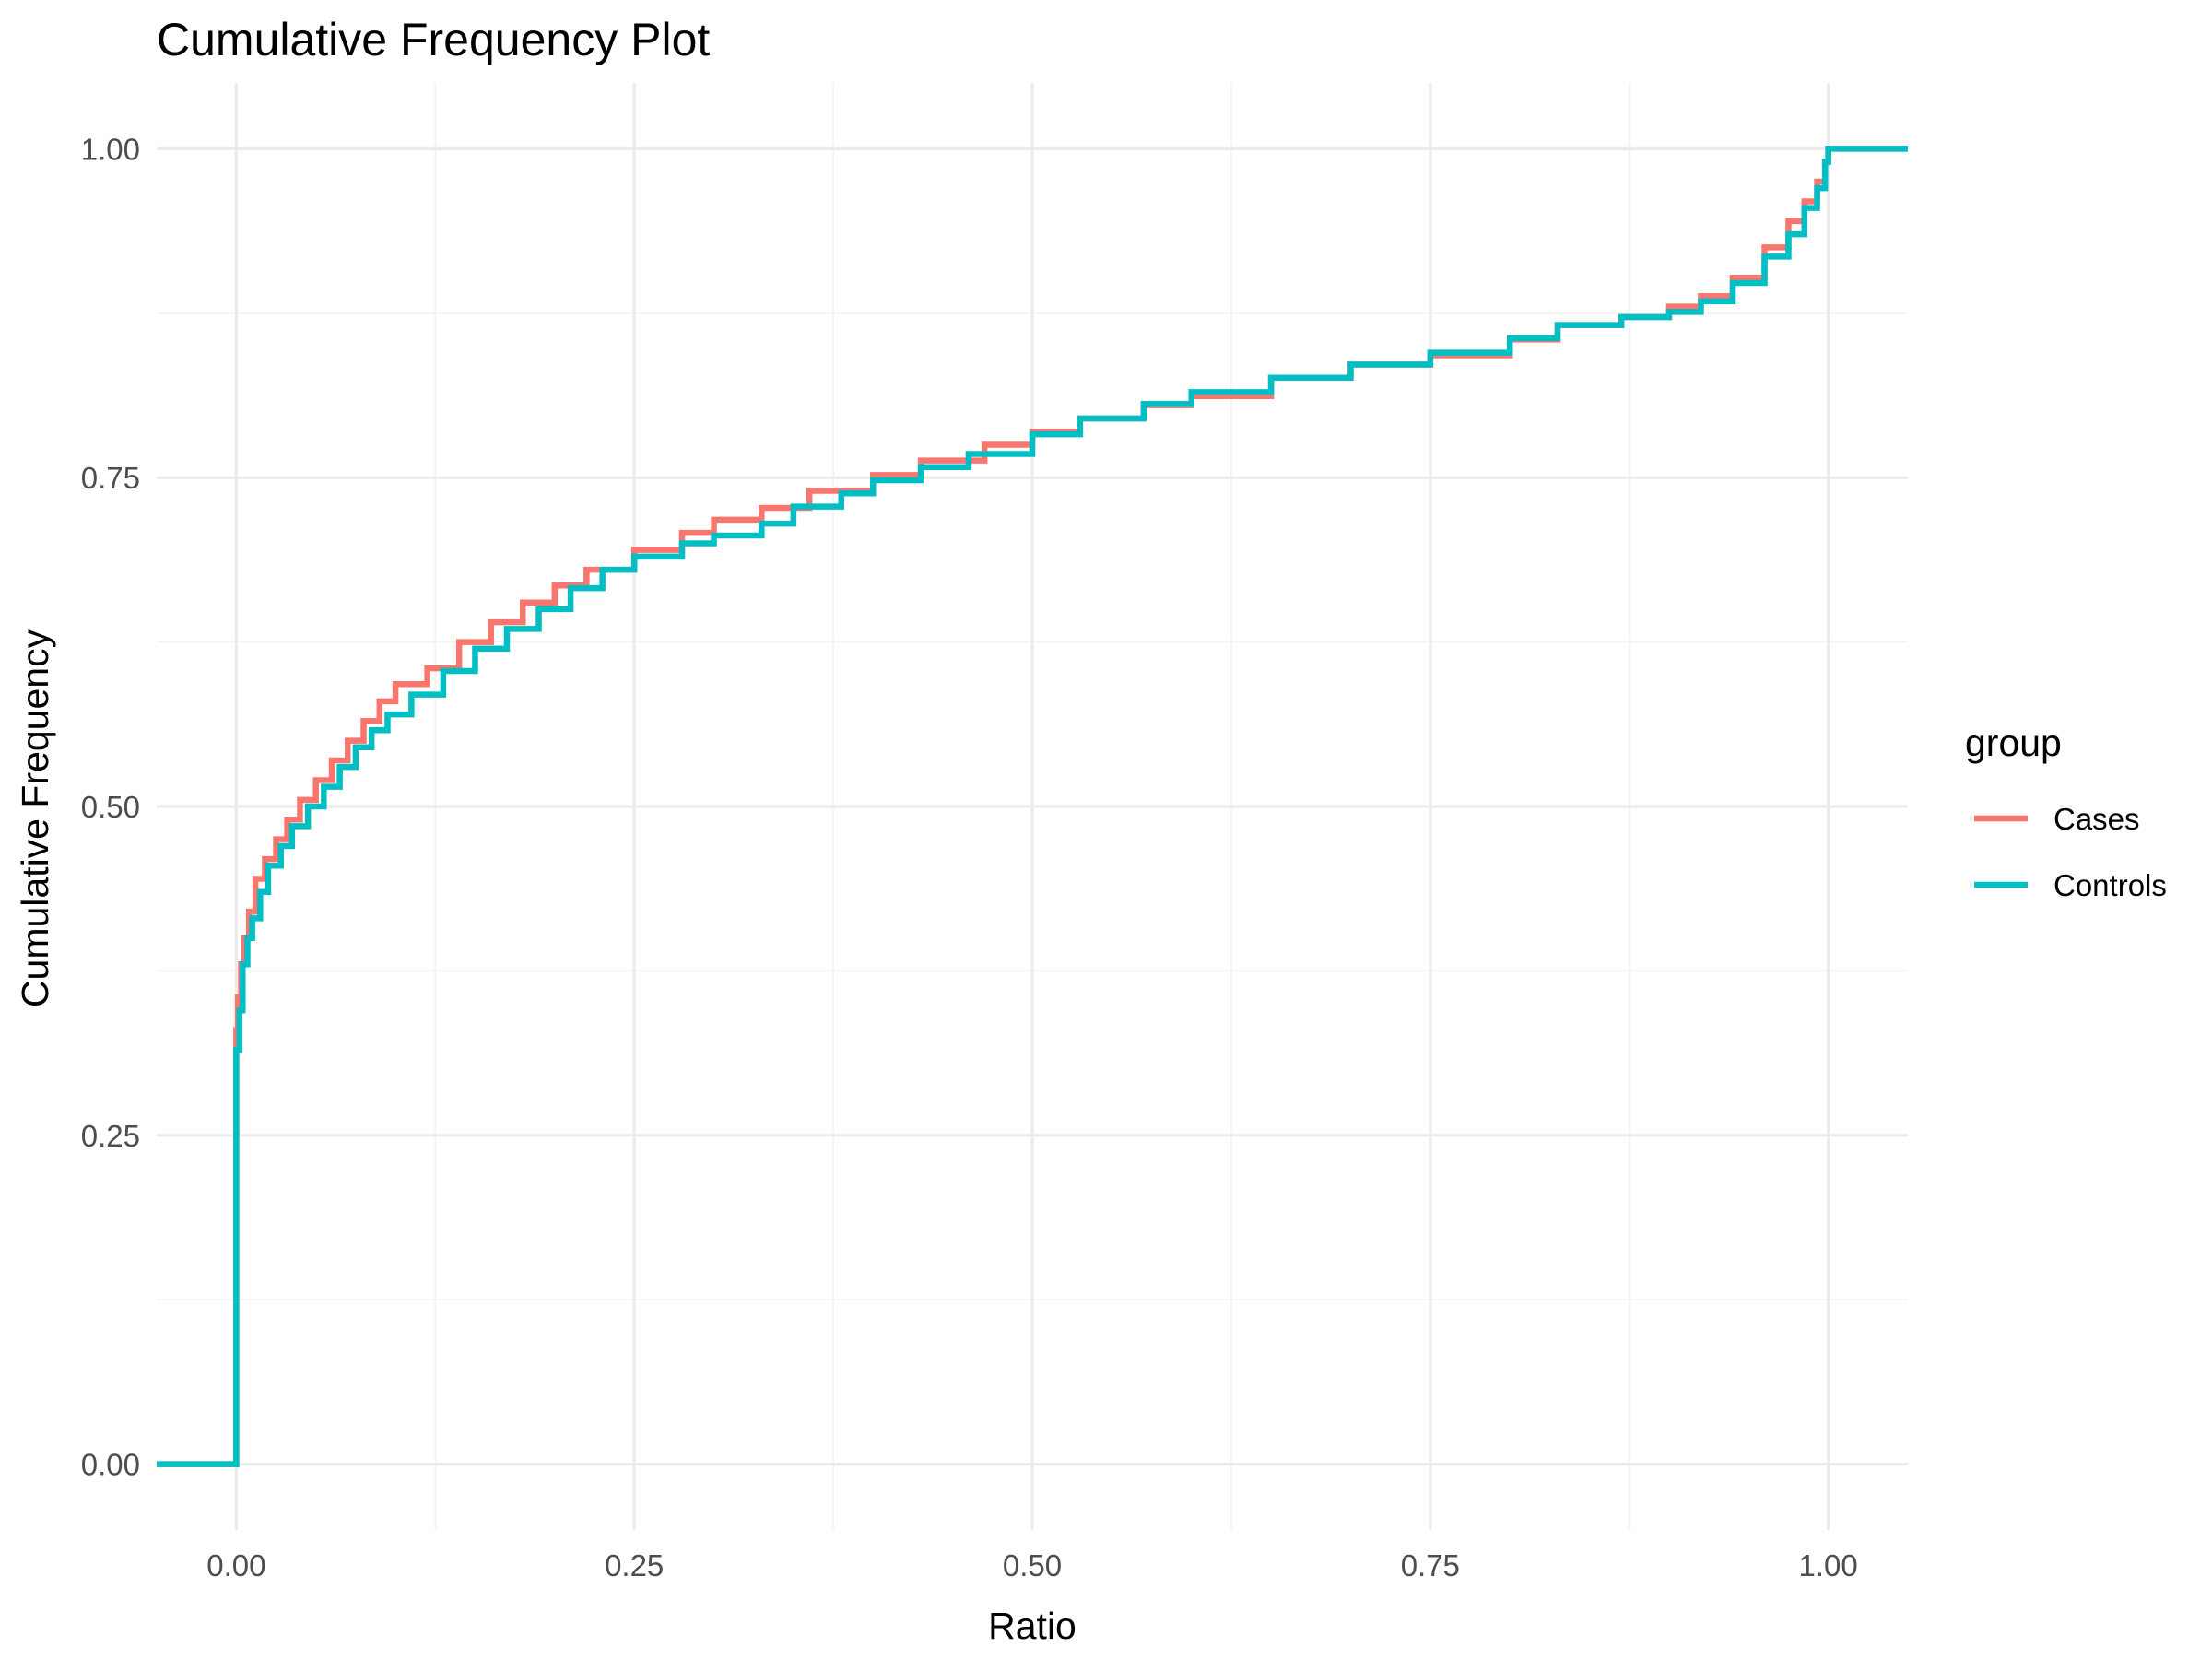 This screenshot has width=2212, height=1659. Describe the element at coordinates (110, 478) in the screenshot. I see `y-tick-label: 0.75` at that location.